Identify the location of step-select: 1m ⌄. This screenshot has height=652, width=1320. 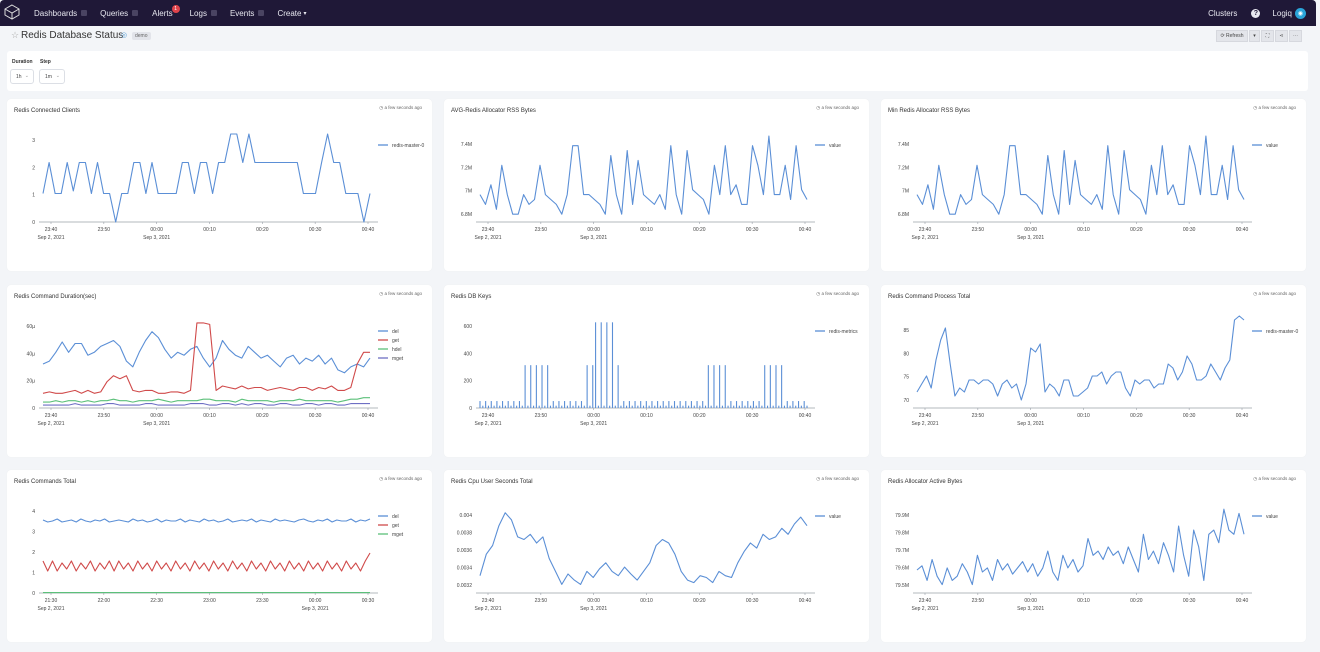
(52, 76).